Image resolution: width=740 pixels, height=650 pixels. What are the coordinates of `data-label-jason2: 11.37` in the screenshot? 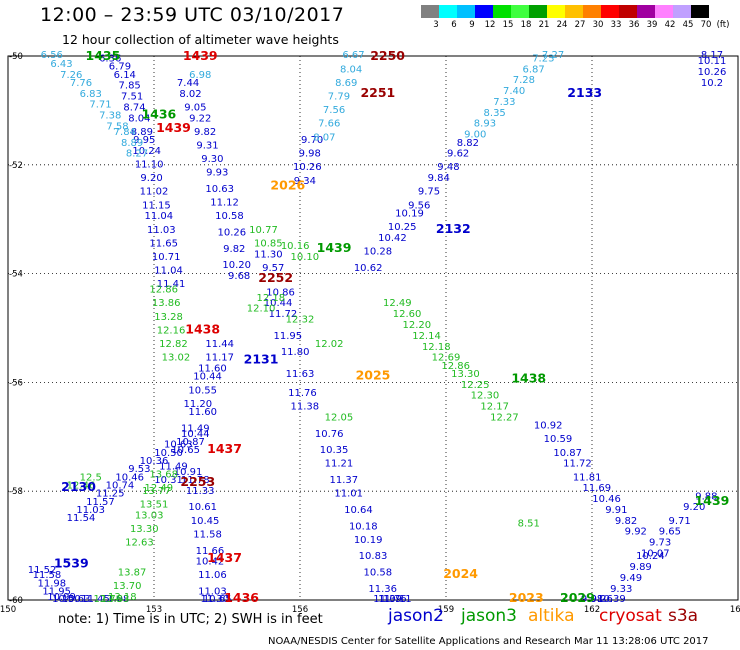 It's located at (343, 480).